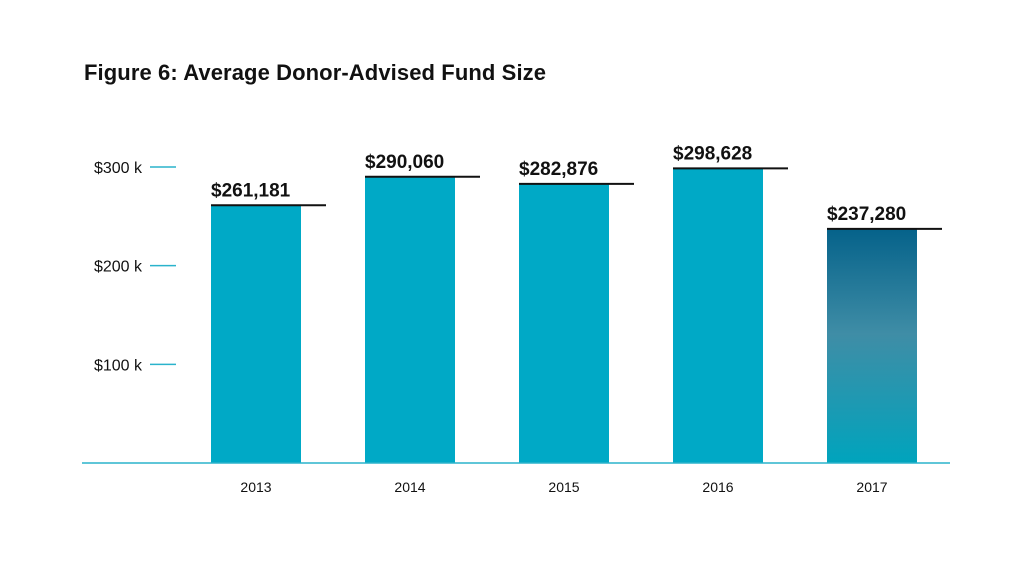 Image resolution: width=1024 pixels, height=565 pixels. What do you see at coordinates (718, 316) in the screenshot?
I see `bar-2016` at bounding box center [718, 316].